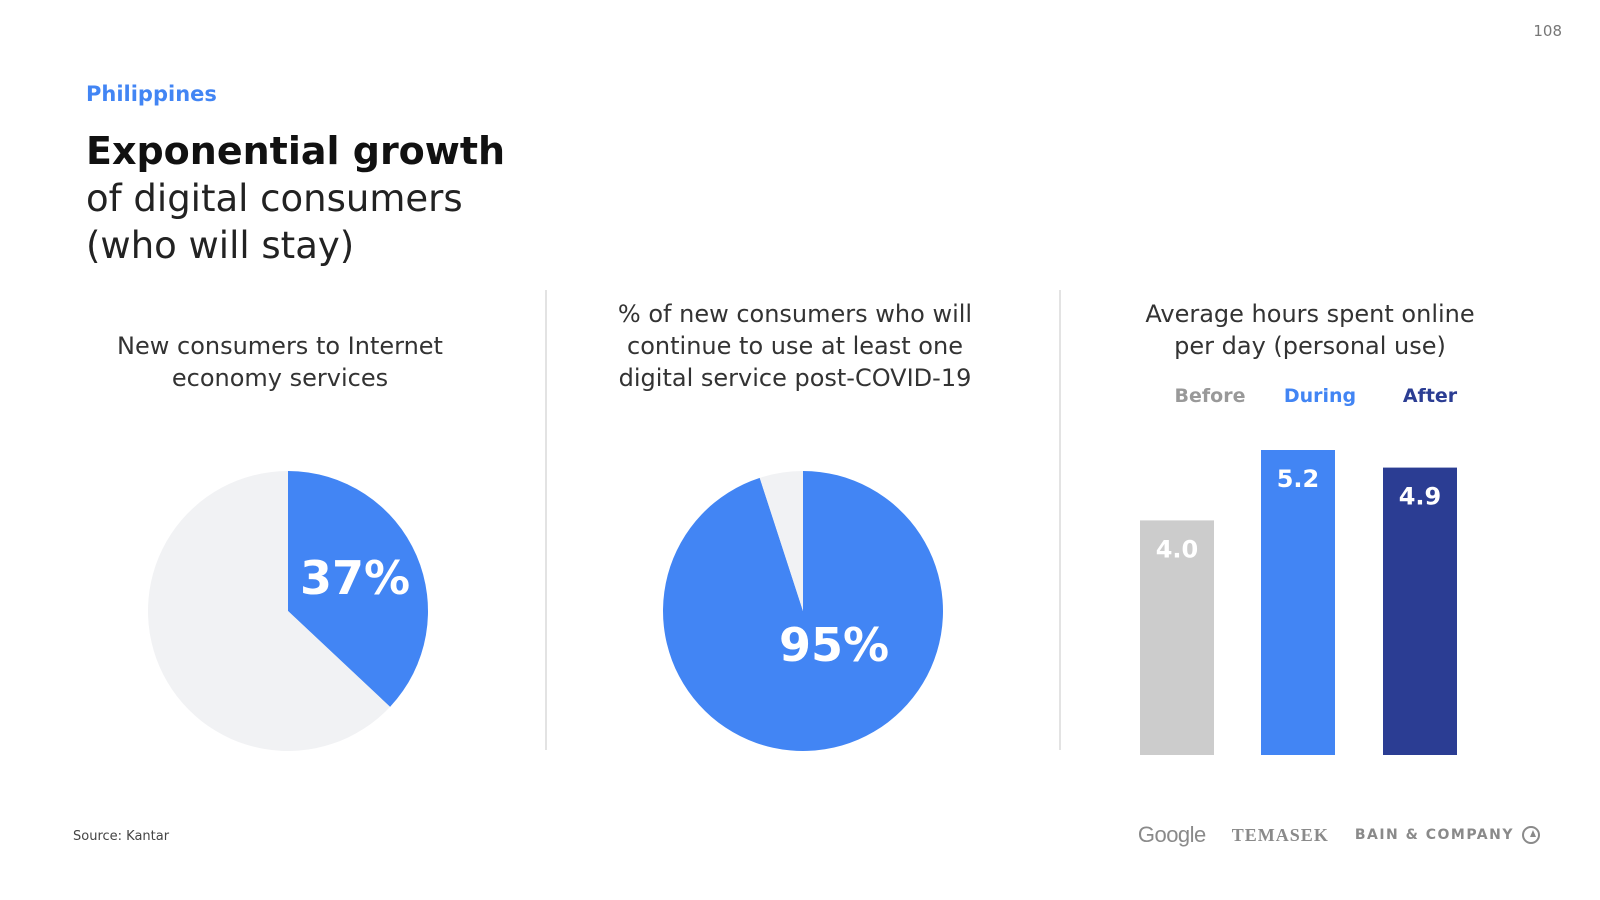  I want to click on source-note: Source: Kantar, so click(121, 836).